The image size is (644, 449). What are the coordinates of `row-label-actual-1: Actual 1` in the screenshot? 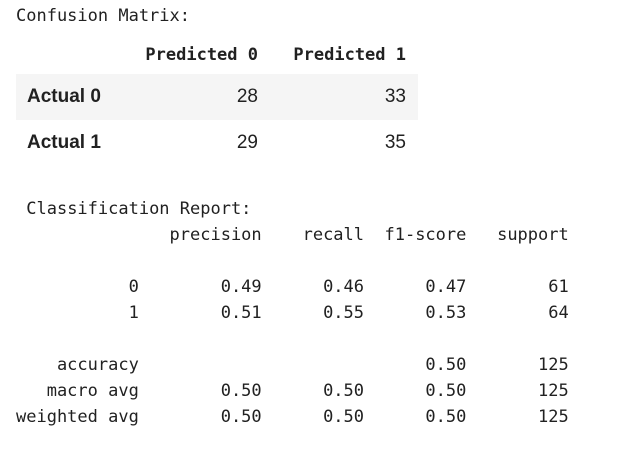 It's located at (64, 142).